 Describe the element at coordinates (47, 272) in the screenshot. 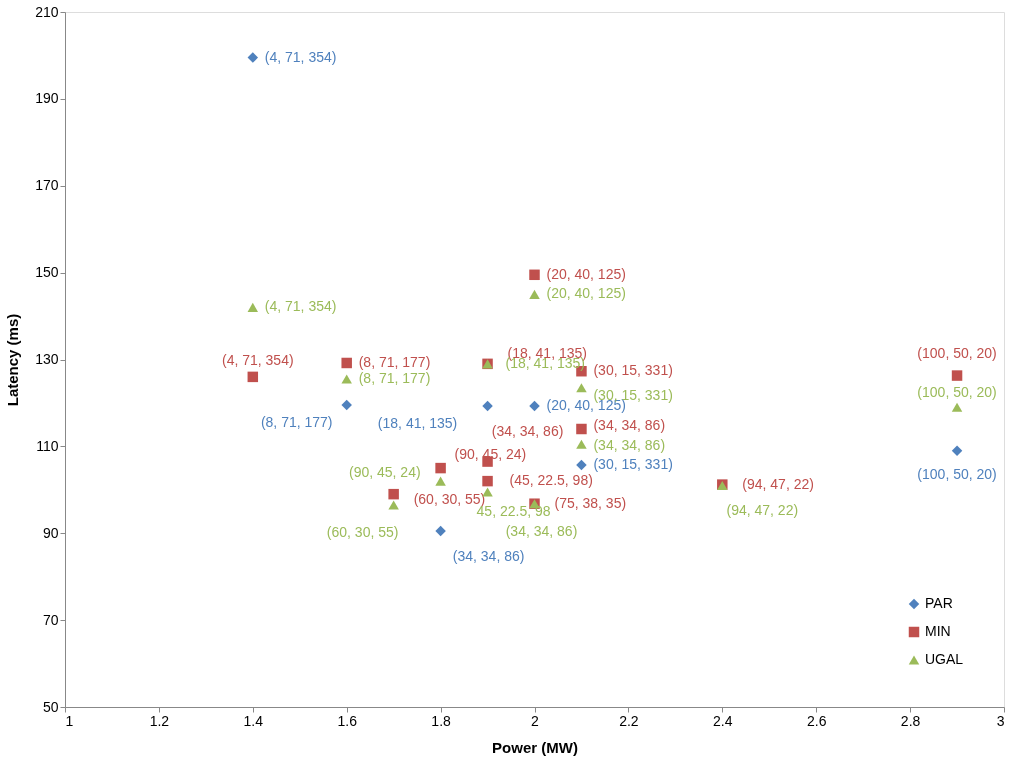

I see `y-tick-label: 150` at that location.